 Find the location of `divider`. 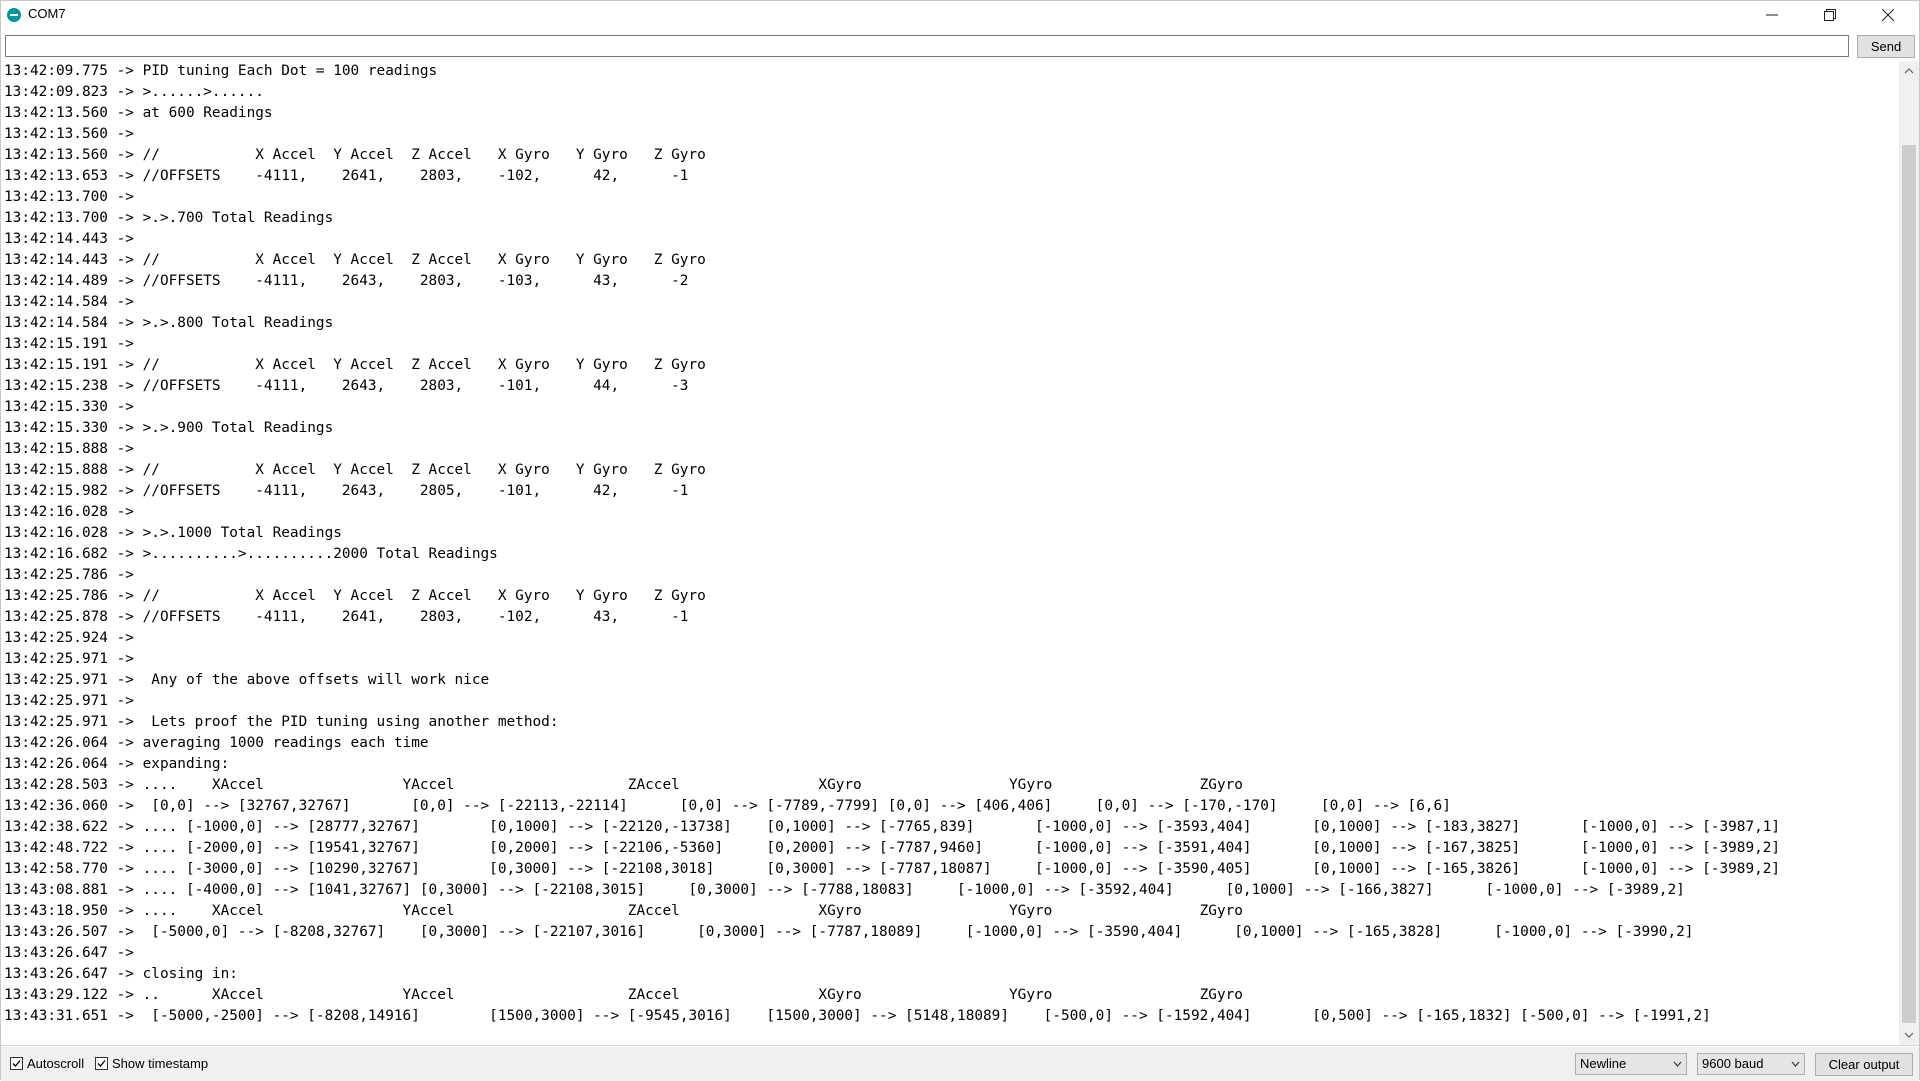

divider is located at coordinates (960, 1045).